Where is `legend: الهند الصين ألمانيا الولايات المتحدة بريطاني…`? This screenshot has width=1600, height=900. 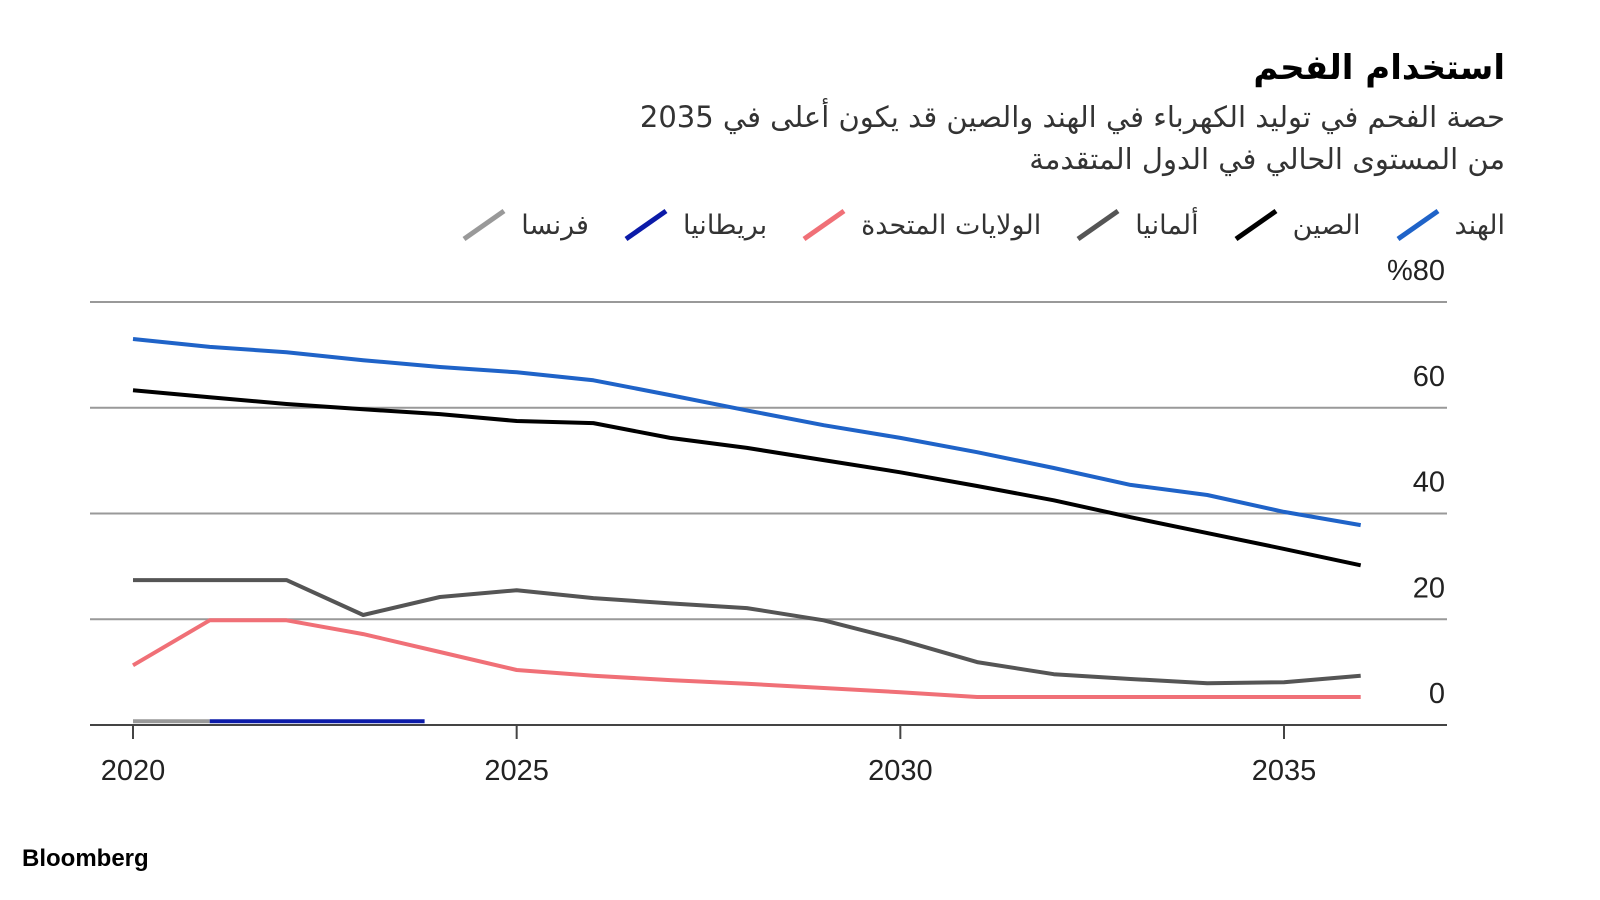
legend: الهند الصين ألمانيا الولايات المتحدة بريطاني… is located at coordinates (983, 225).